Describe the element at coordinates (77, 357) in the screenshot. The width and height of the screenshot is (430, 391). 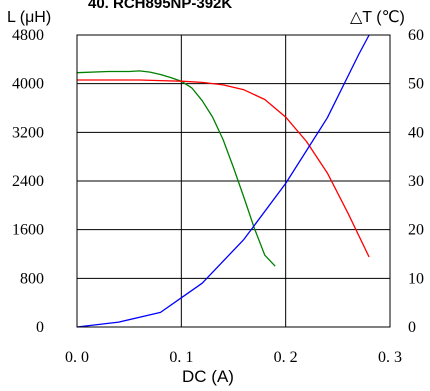
I see `x-tick-label-0: 0. 0` at that location.